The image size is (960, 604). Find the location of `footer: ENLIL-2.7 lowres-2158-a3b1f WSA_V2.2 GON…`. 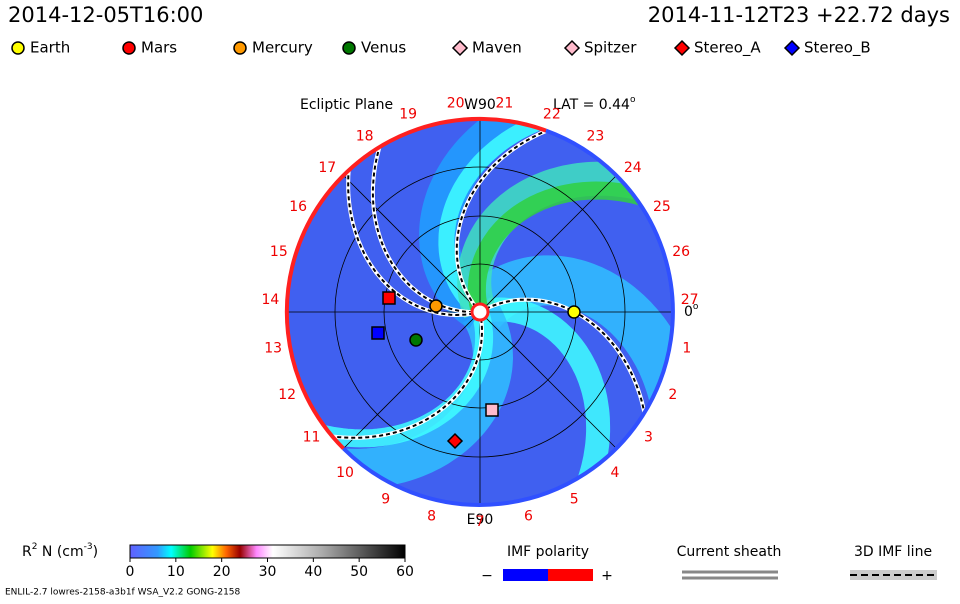

footer: ENLIL-2.7 lowres-2158-a3b1f WSA_V2.2 GON… is located at coordinates (123, 593).